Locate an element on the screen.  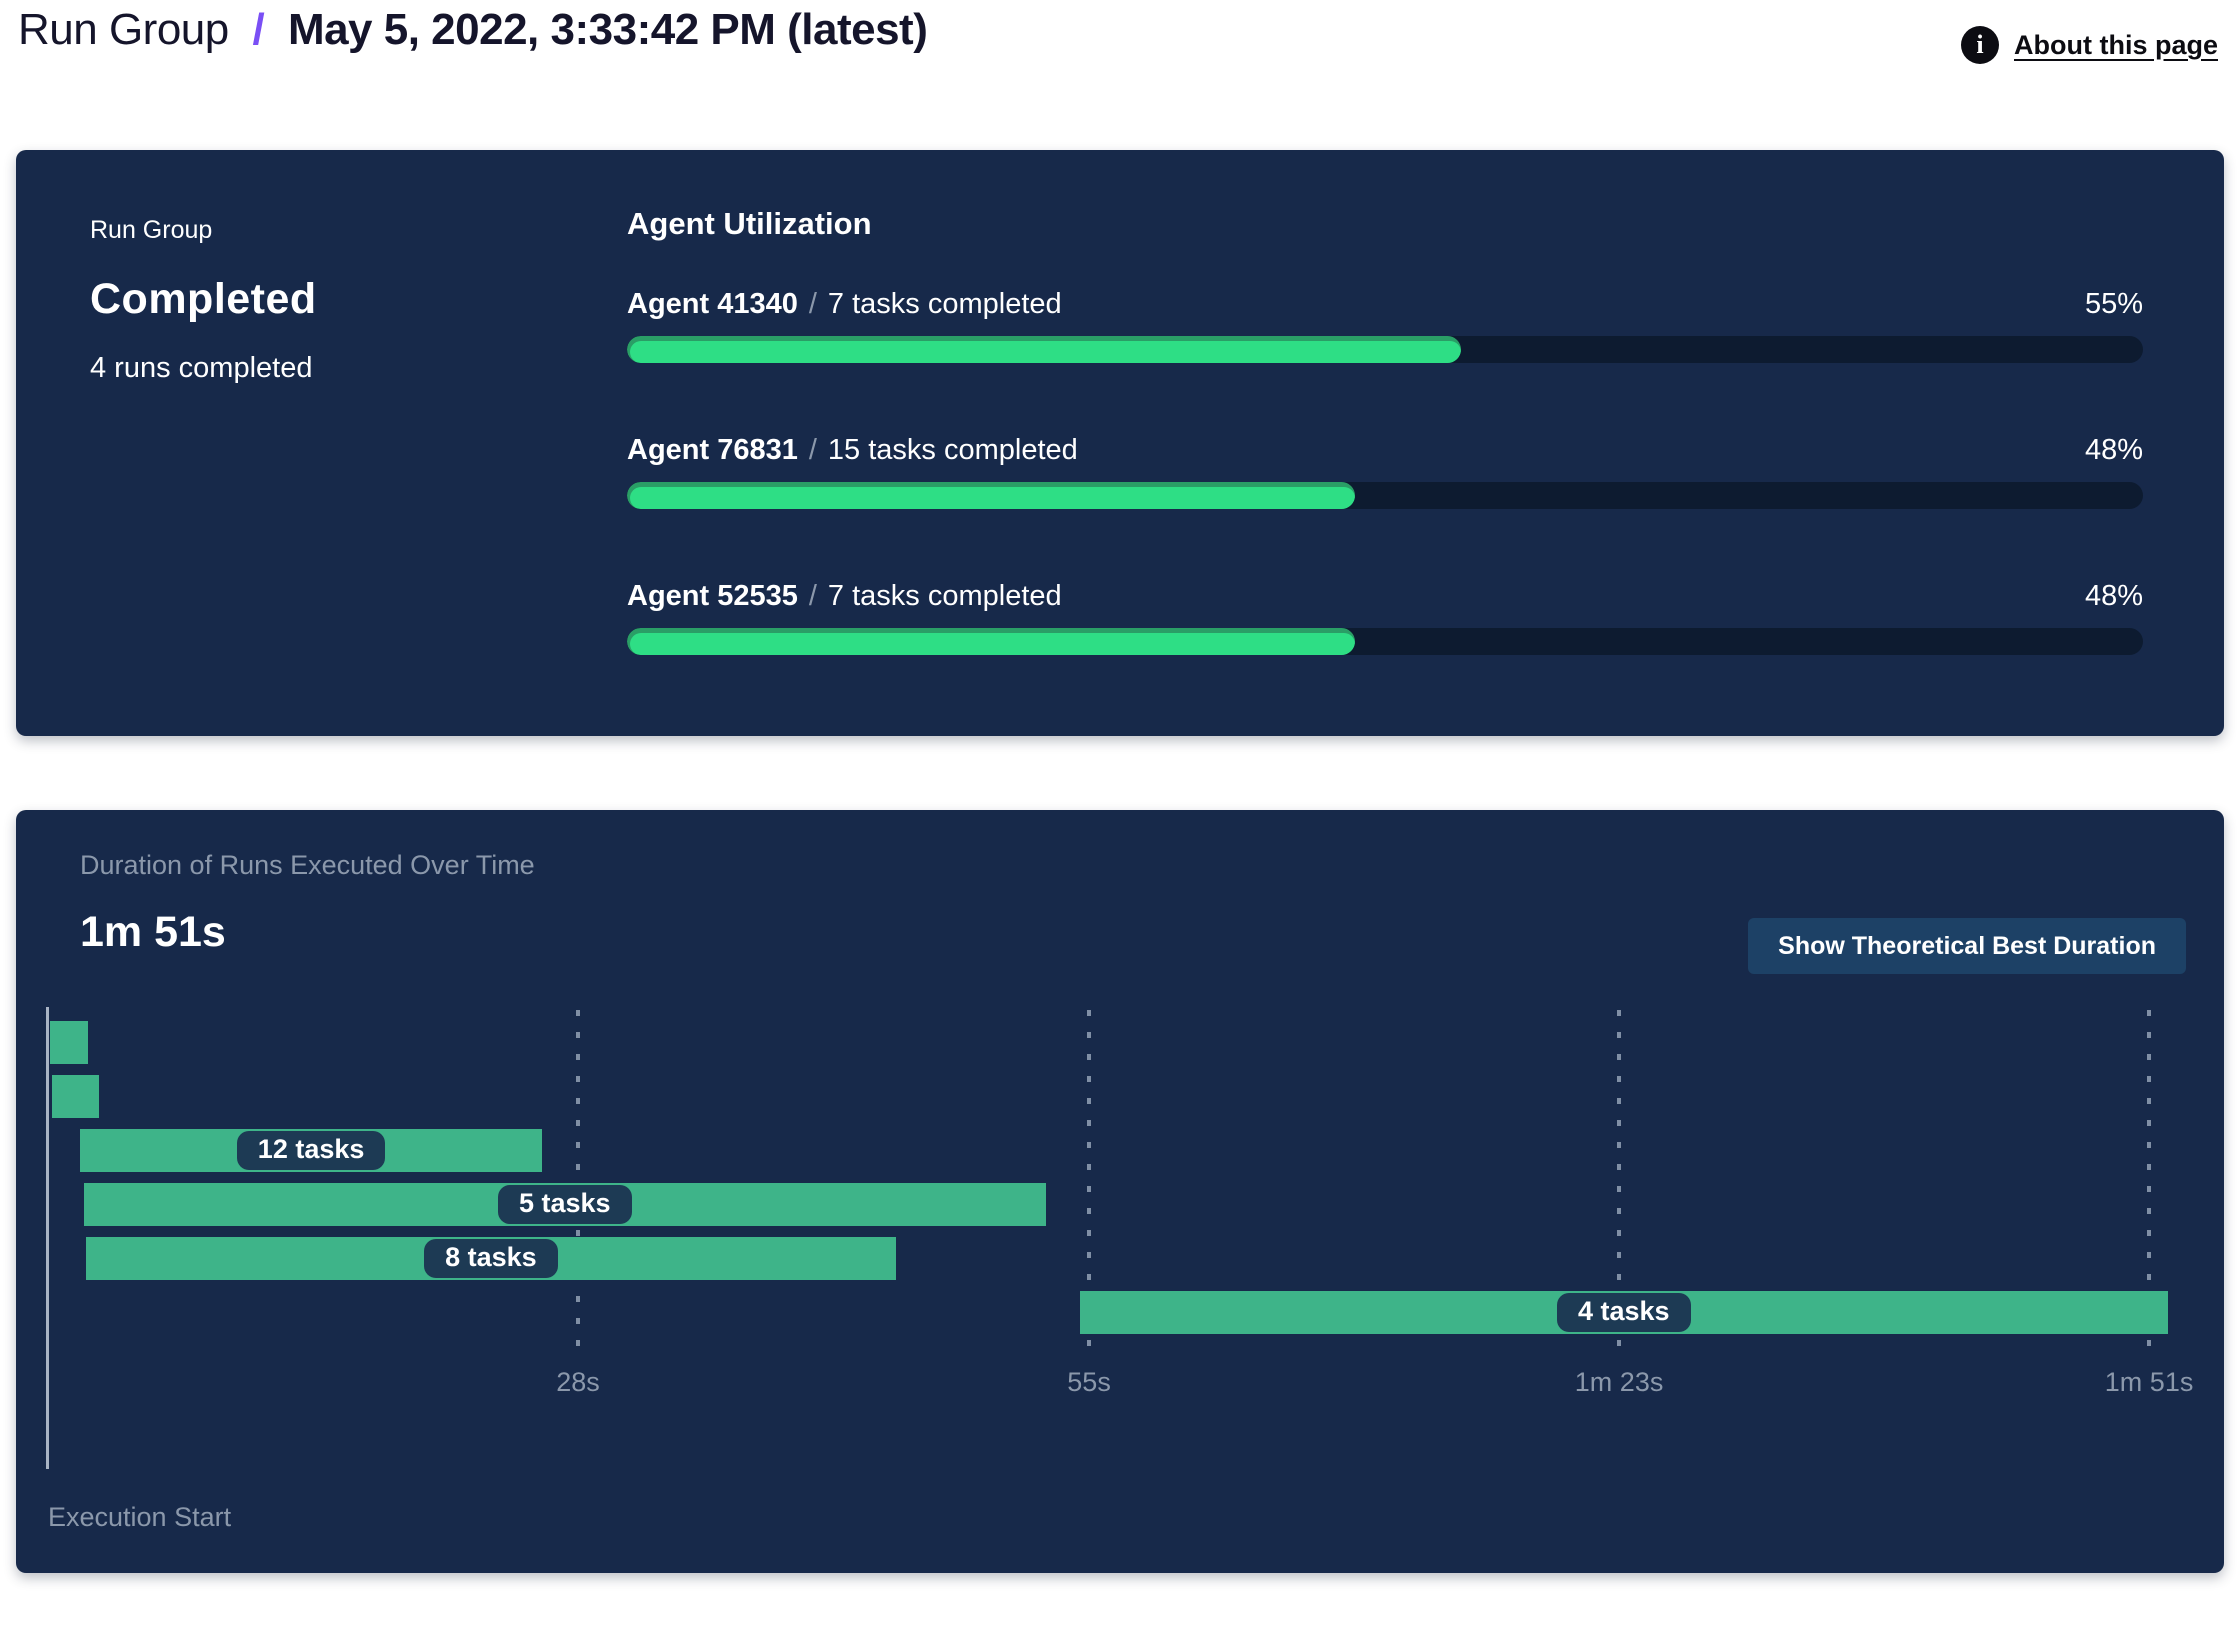
axis-tick-label: 1m 23s is located at coordinates (1619, 1382).